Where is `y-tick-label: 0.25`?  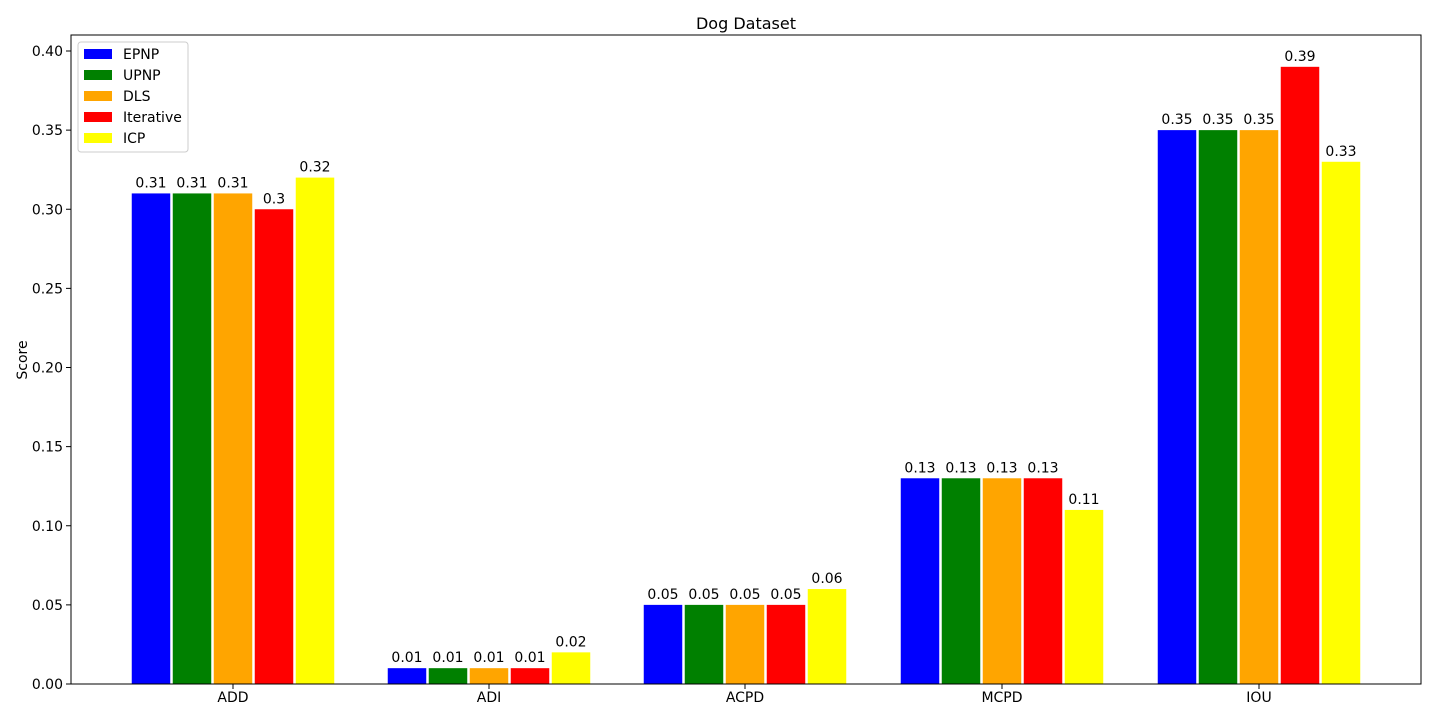 y-tick-label: 0.25 is located at coordinates (47, 289).